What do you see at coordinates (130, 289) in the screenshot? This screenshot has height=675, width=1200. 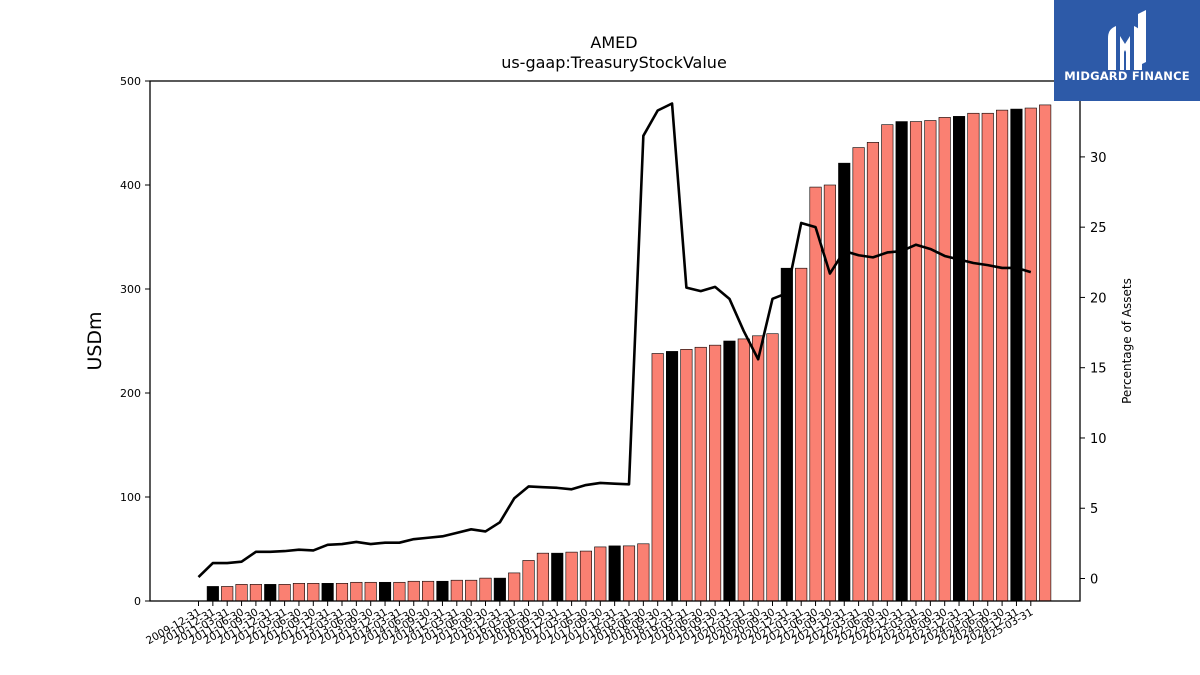 I see `y-tick-label: 300` at bounding box center [130, 289].